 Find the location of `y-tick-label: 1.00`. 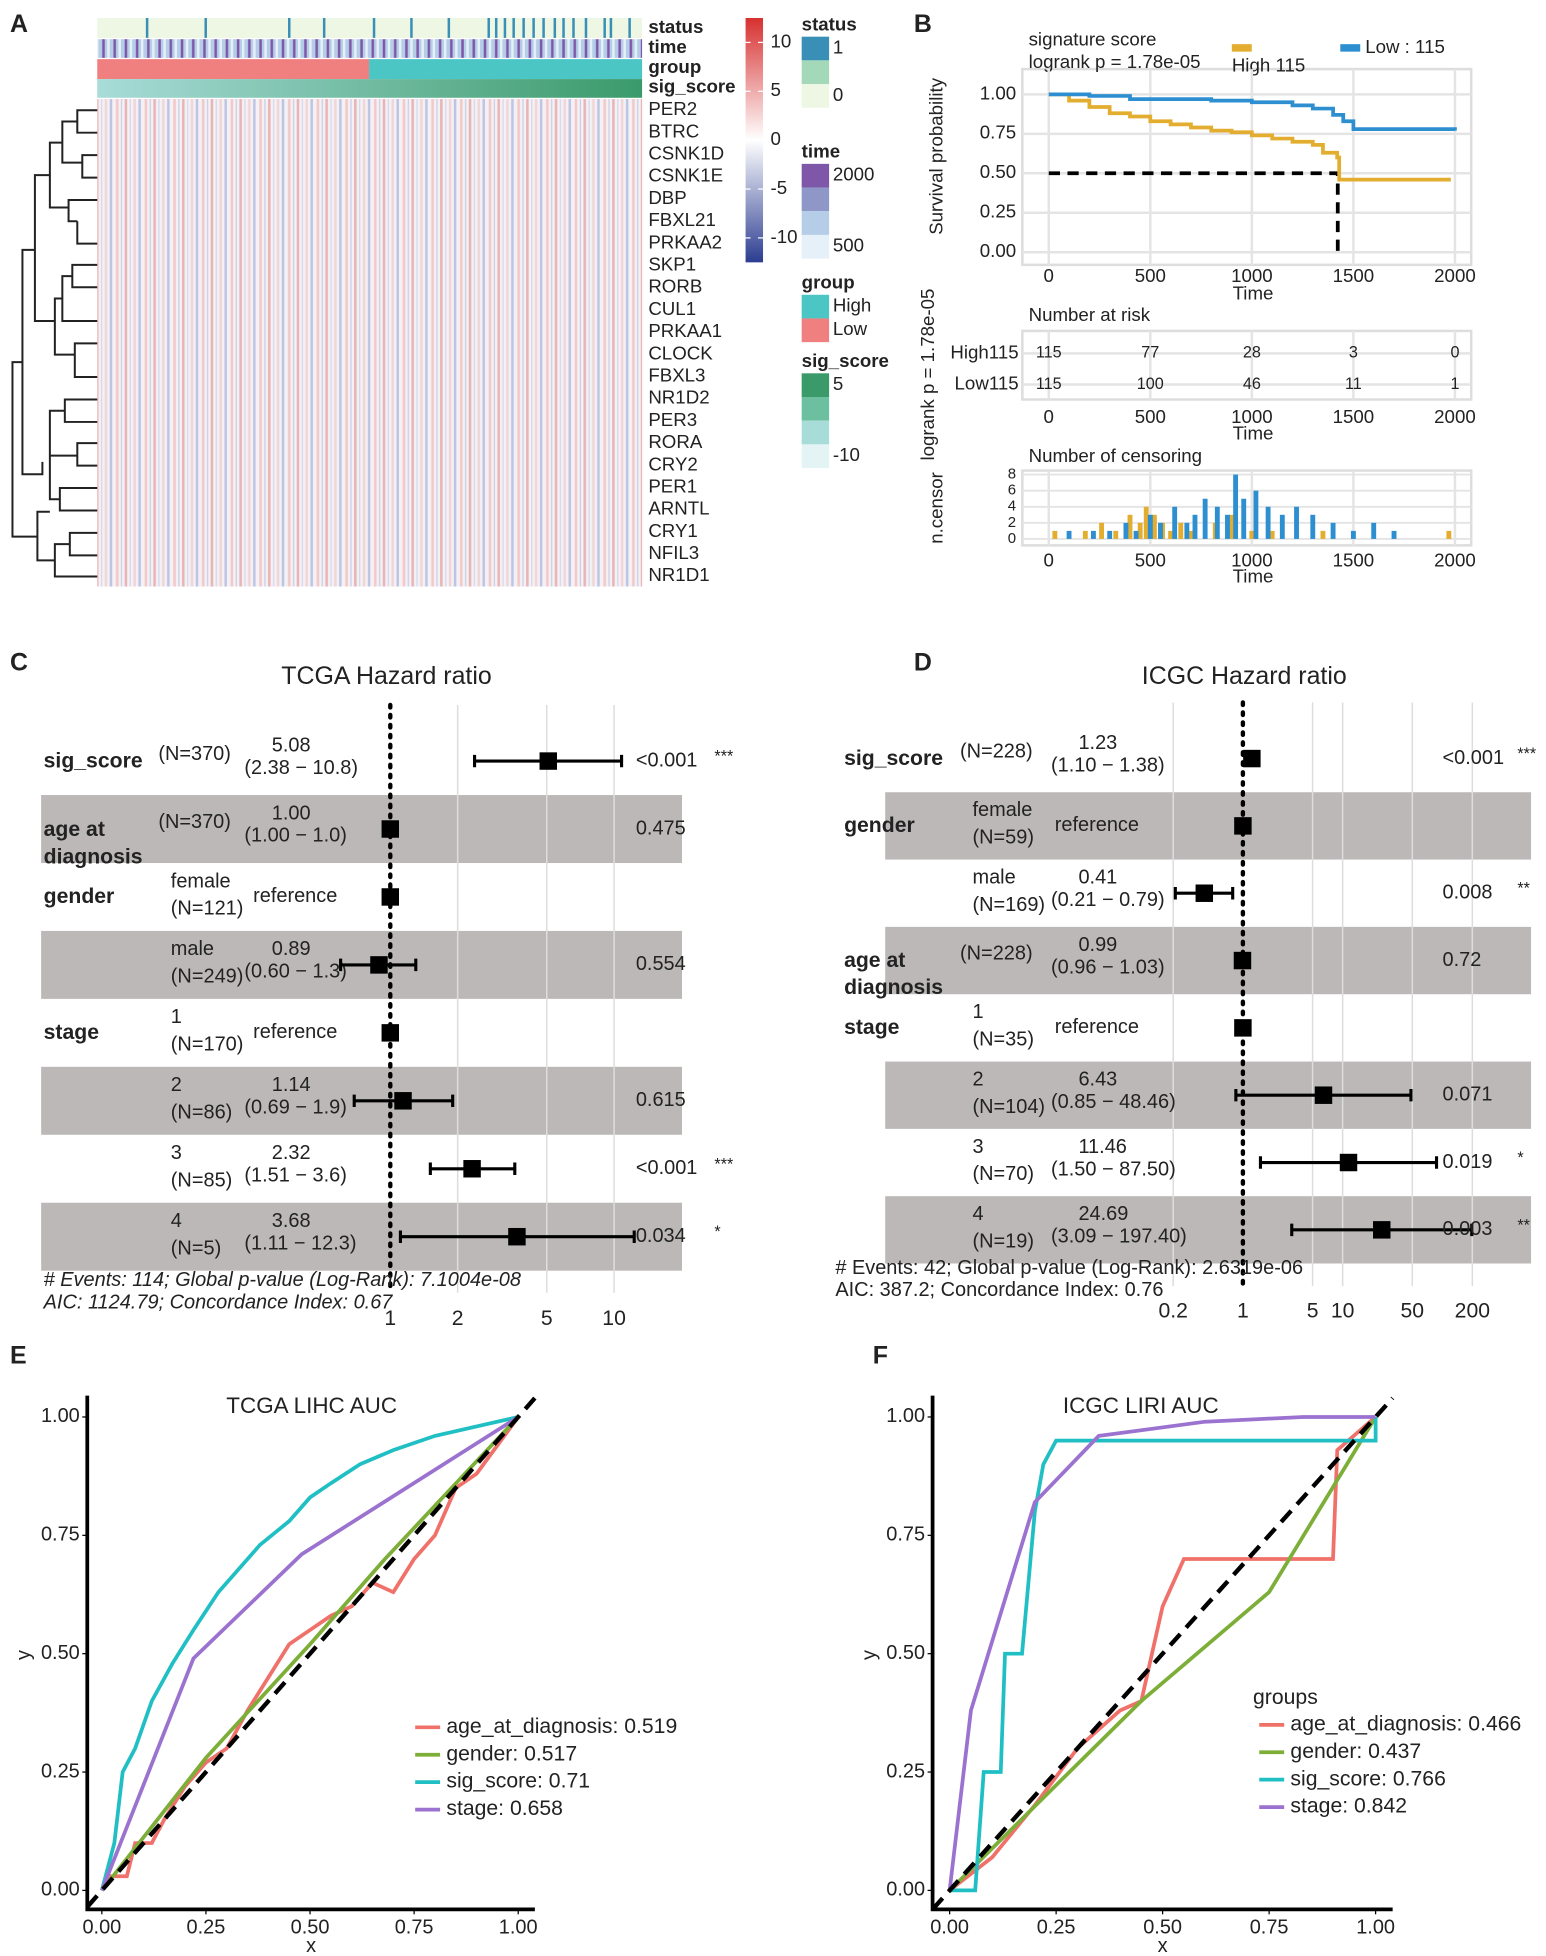

y-tick-label: 1.00 is located at coordinates (905, 1416).